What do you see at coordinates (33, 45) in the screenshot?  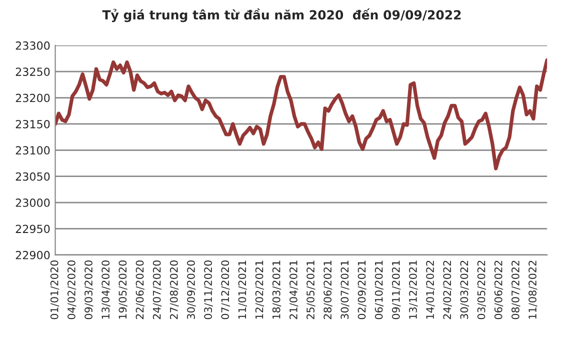 I see `y-tick-label: 23300` at bounding box center [33, 45].